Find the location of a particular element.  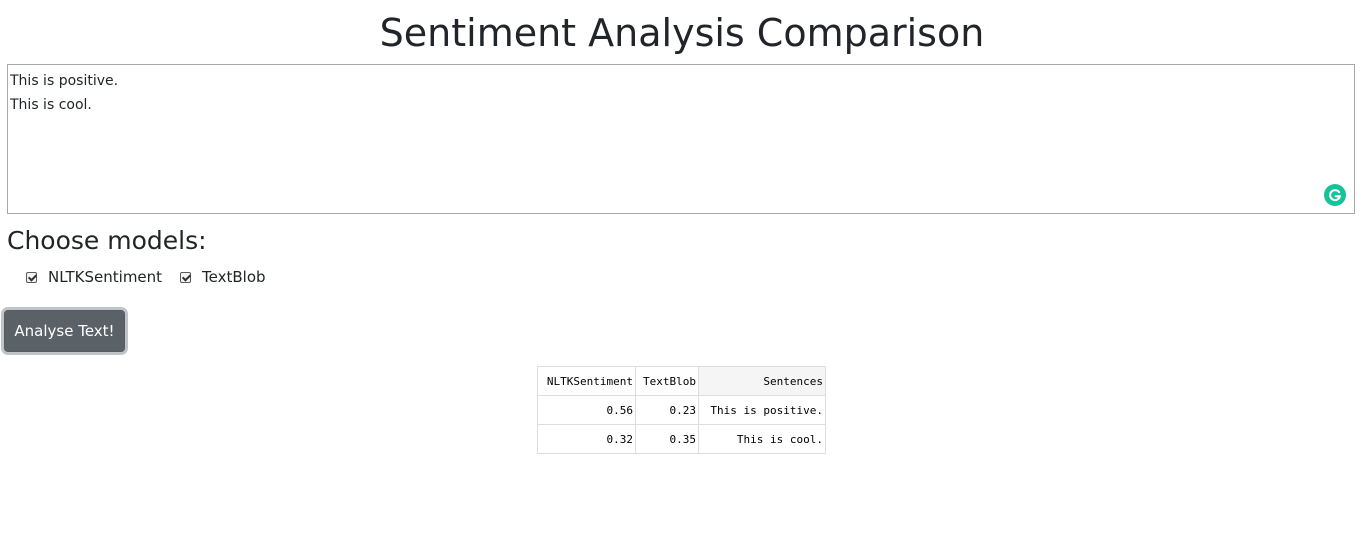

textblob-cell: 0.23 is located at coordinates (667, 410).